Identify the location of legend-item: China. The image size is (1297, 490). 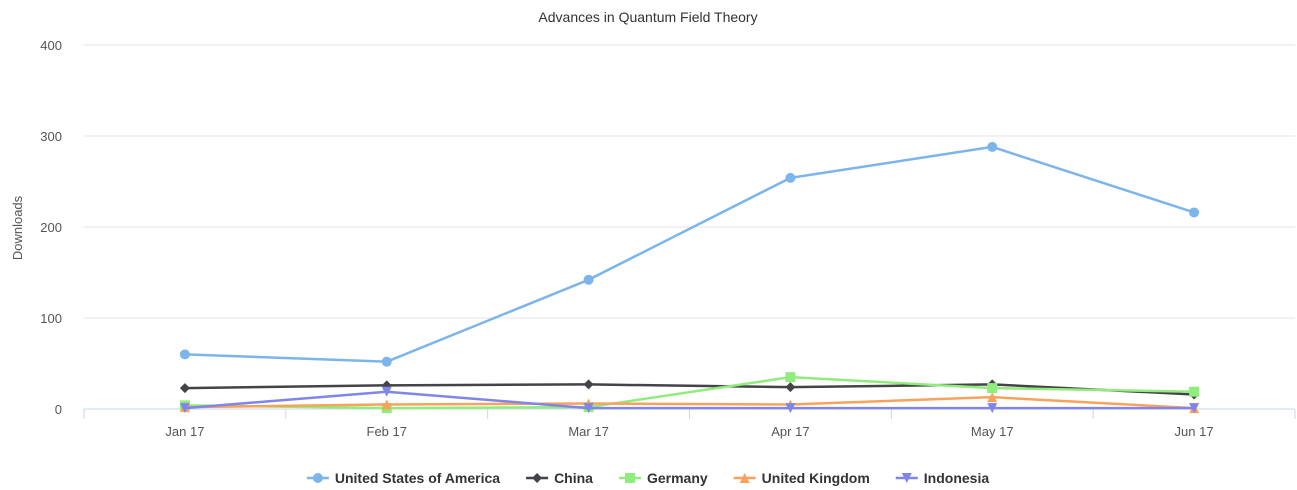
(559, 478).